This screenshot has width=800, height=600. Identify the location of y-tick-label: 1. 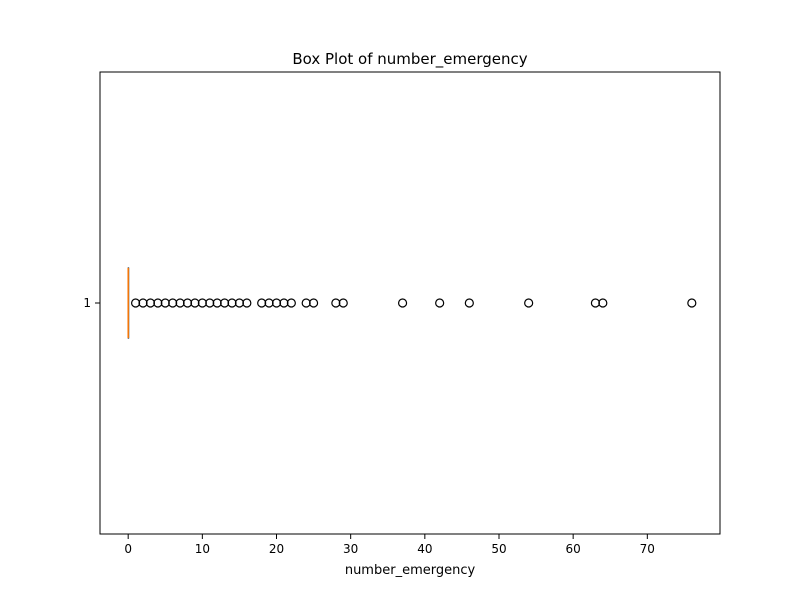
(87, 303).